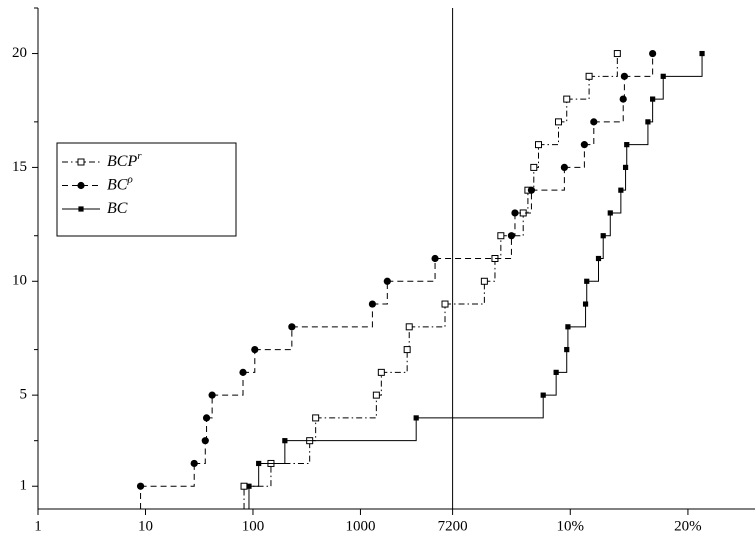  Describe the element at coordinates (24, 395) in the screenshot. I see `y-tick-label: 5` at that location.